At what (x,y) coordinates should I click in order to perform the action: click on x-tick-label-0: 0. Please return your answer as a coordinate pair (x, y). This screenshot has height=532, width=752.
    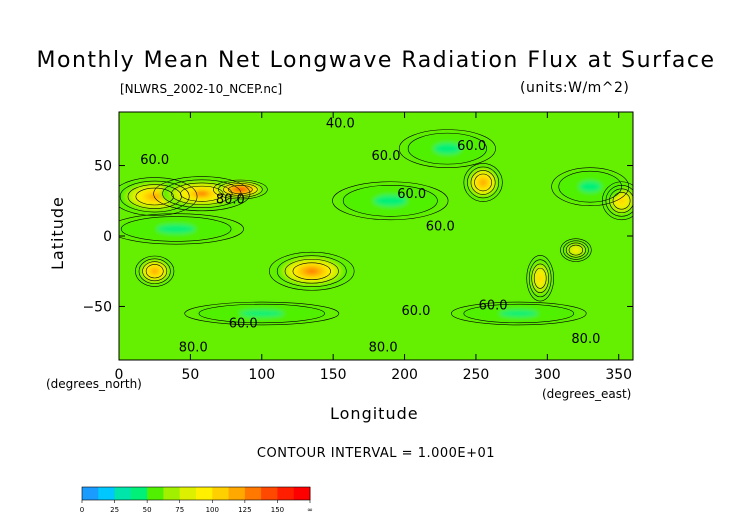
    Looking at the image, I should click on (119, 375).